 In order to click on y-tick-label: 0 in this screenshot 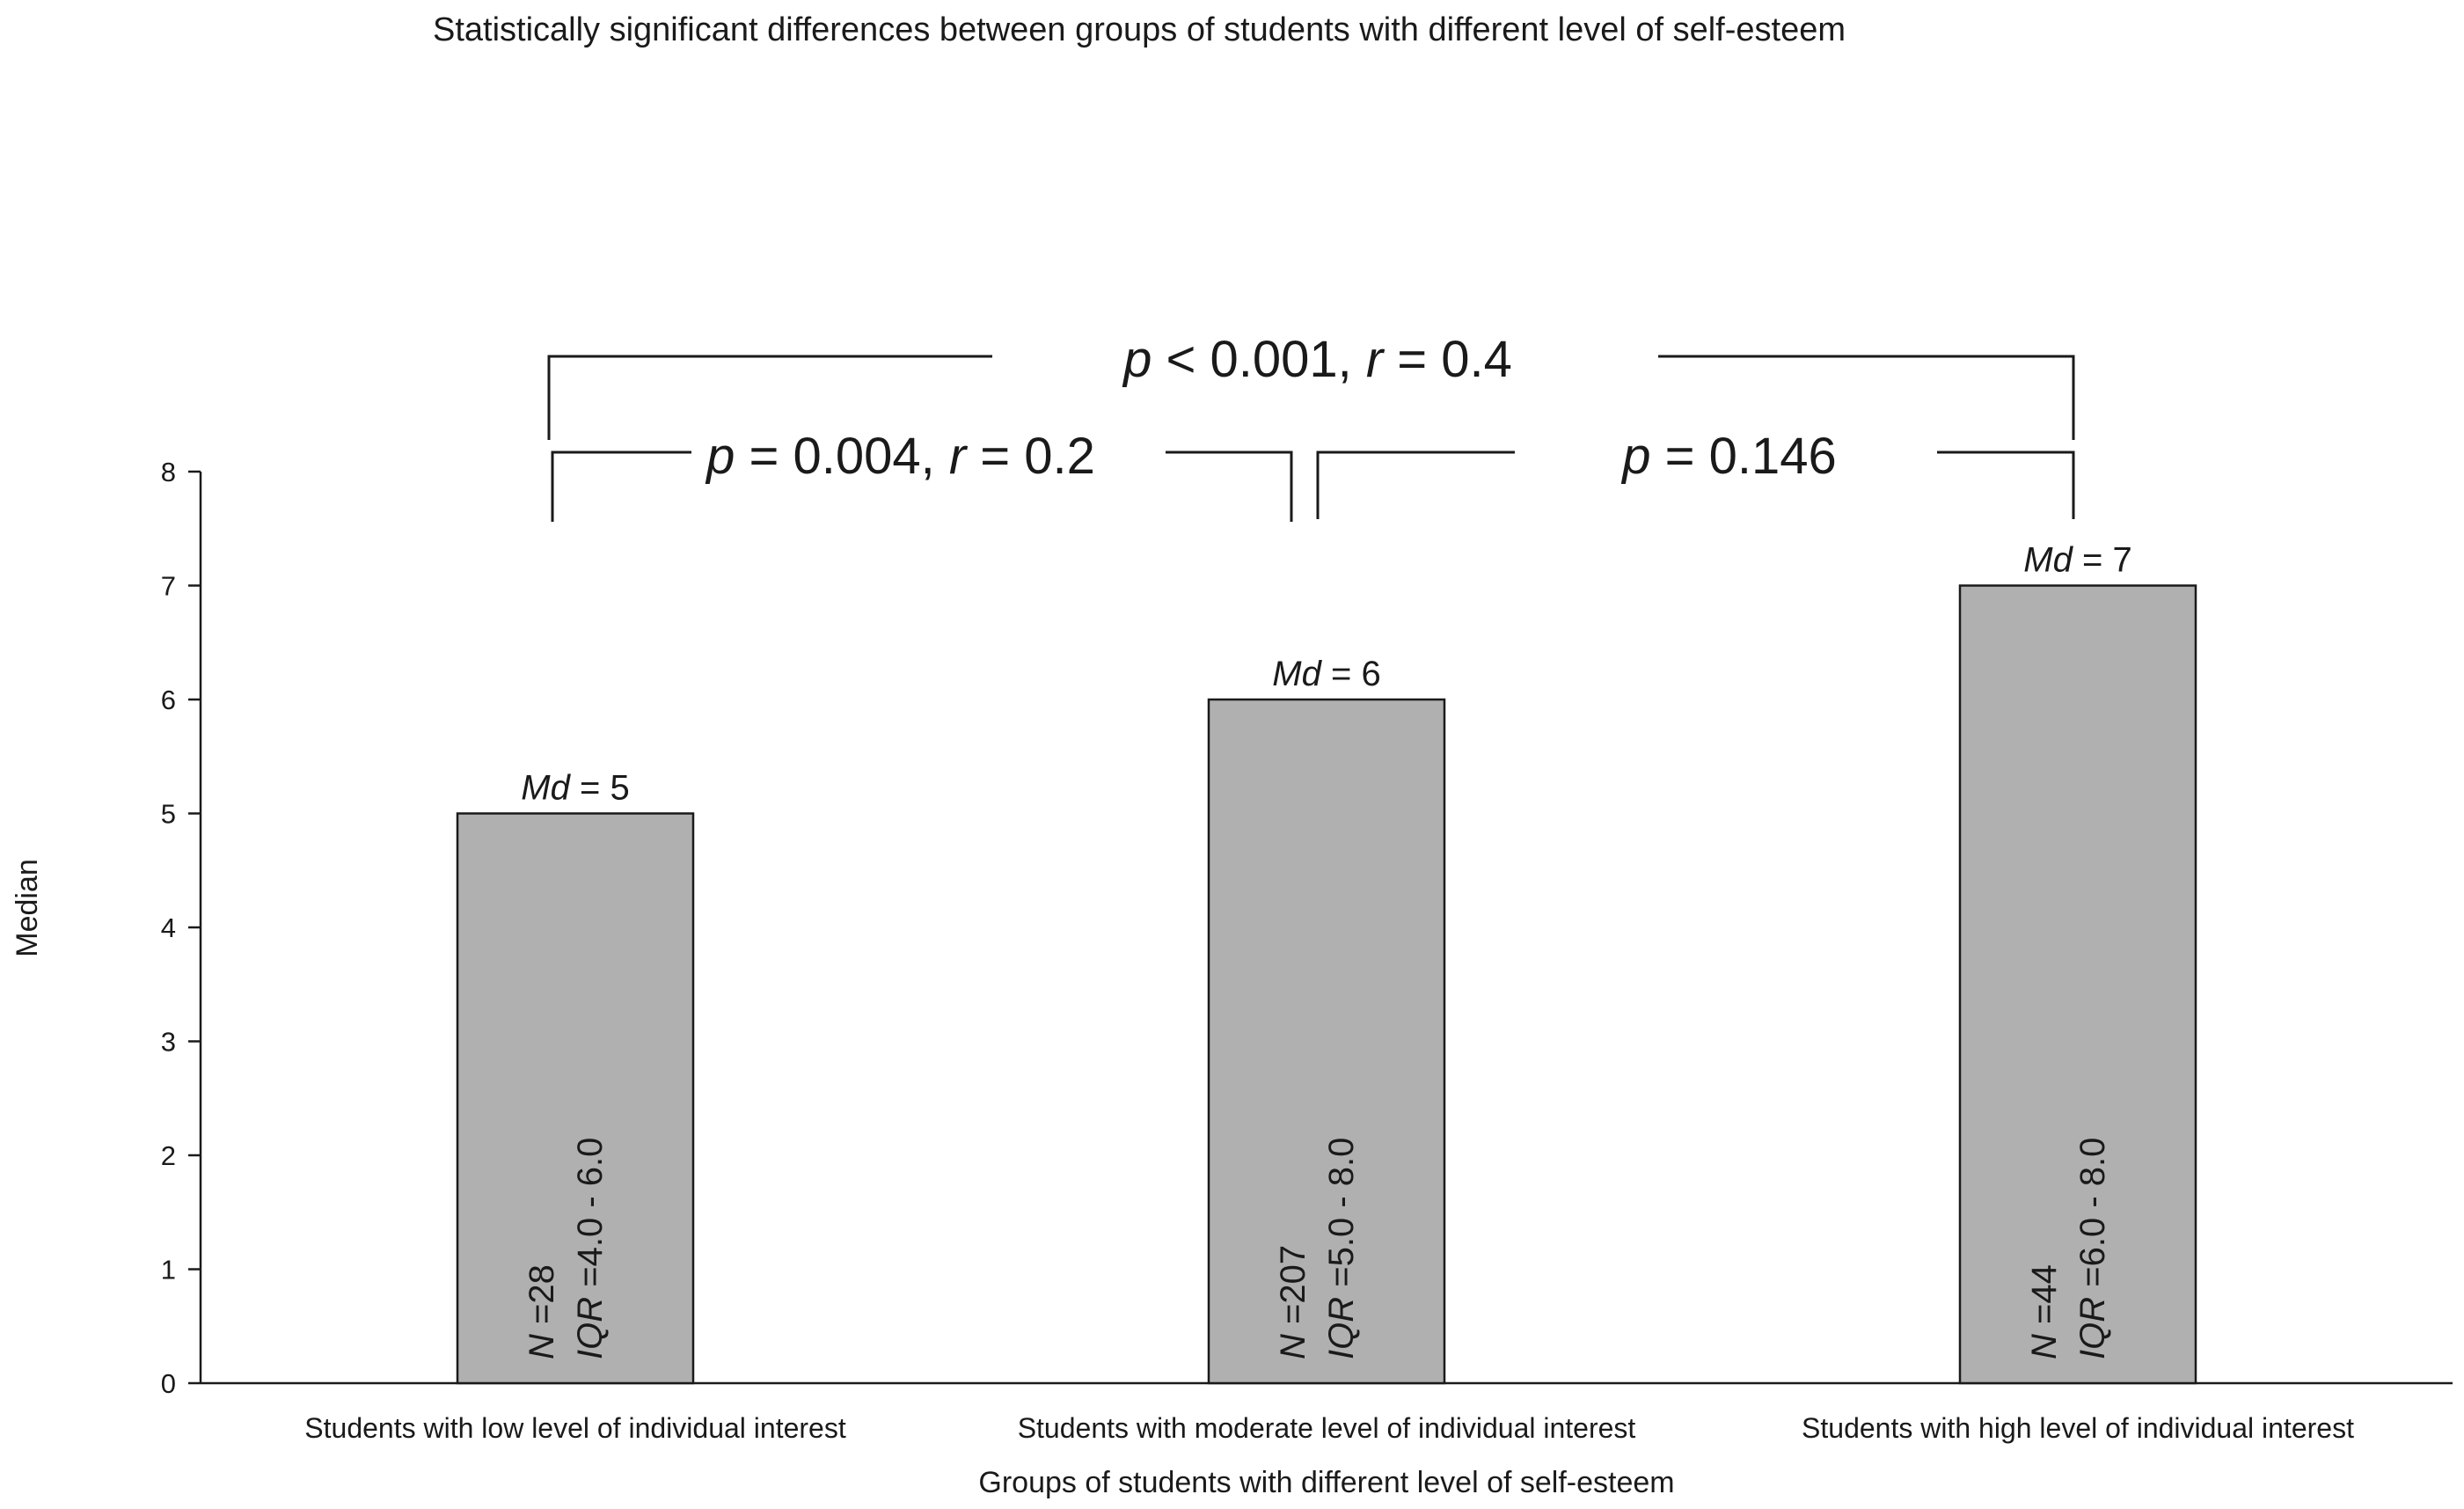, I will do `click(168, 1383)`.